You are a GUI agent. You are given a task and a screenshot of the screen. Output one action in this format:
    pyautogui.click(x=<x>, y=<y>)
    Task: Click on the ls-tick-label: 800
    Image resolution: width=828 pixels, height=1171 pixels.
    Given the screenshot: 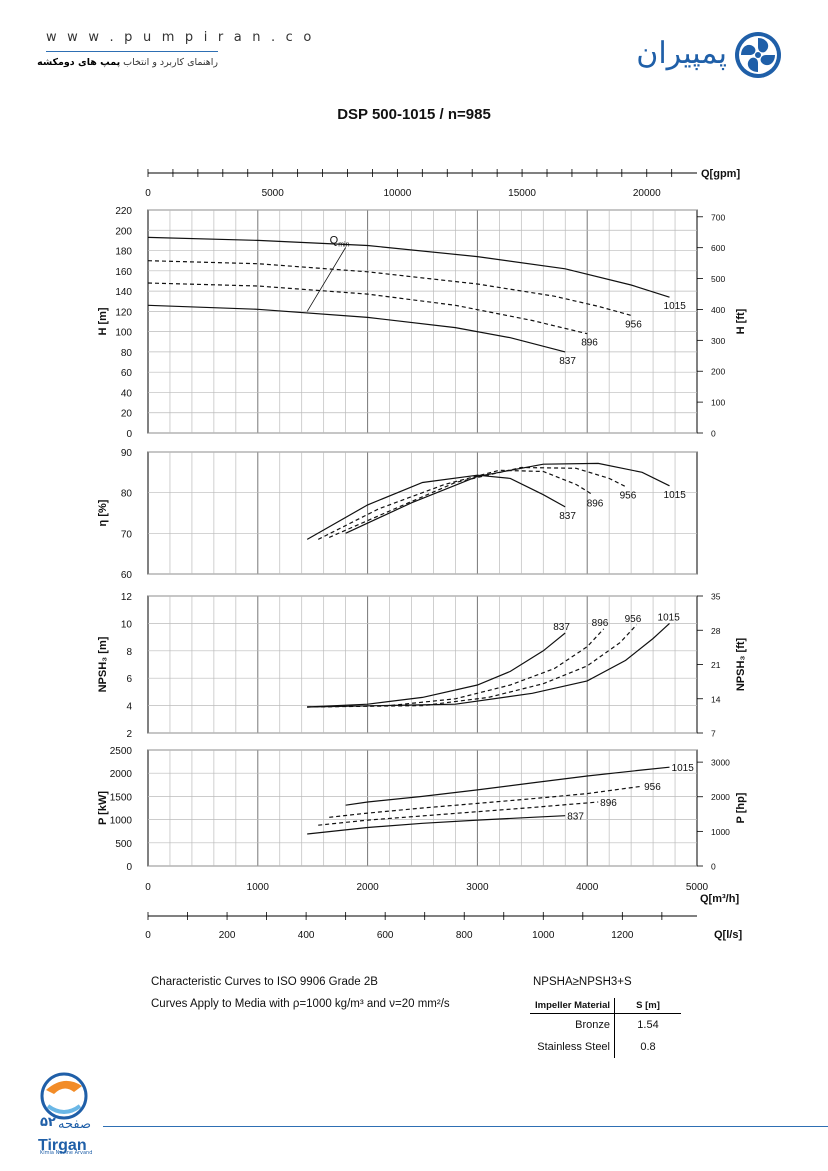 What is the action you would take?
    pyautogui.click(x=464, y=935)
    